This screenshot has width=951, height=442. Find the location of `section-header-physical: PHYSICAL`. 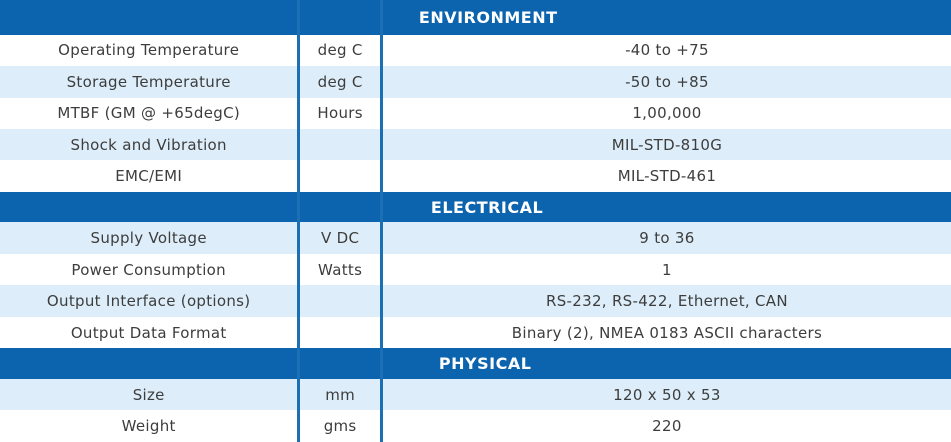

section-header-physical: PHYSICAL is located at coordinates (475, 363).